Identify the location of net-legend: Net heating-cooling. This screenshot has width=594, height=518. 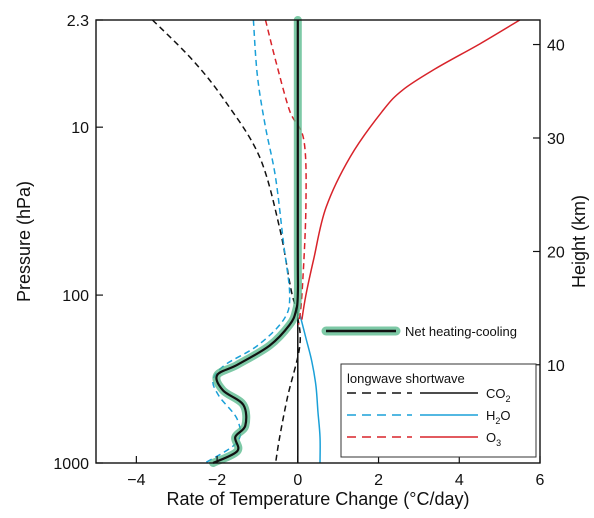
(419, 331).